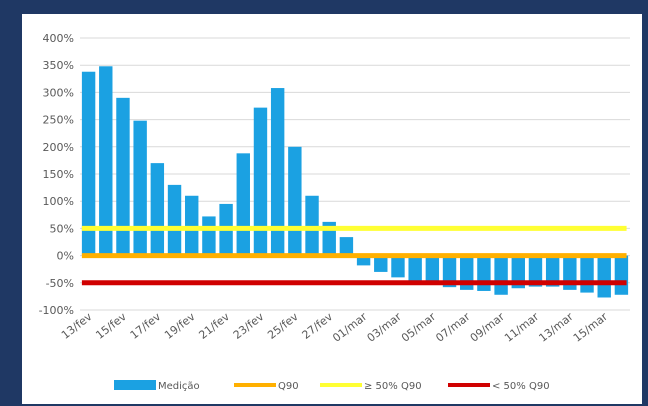 The image size is (648, 406). I want to click on x-tick-label: 27/fev, so click(318, 326).